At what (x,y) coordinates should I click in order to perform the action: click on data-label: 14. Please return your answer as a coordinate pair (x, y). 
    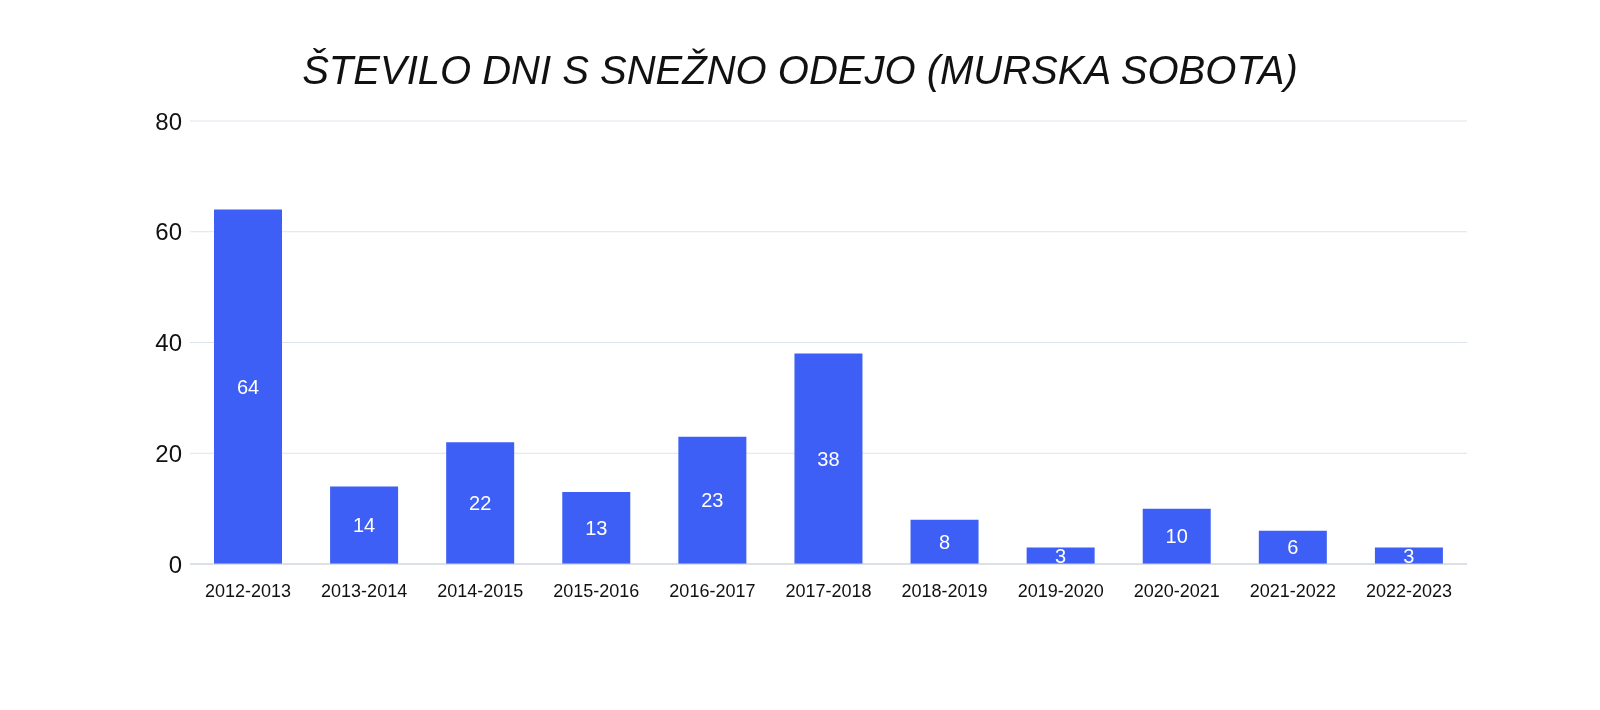
    Looking at the image, I should click on (364, 525).